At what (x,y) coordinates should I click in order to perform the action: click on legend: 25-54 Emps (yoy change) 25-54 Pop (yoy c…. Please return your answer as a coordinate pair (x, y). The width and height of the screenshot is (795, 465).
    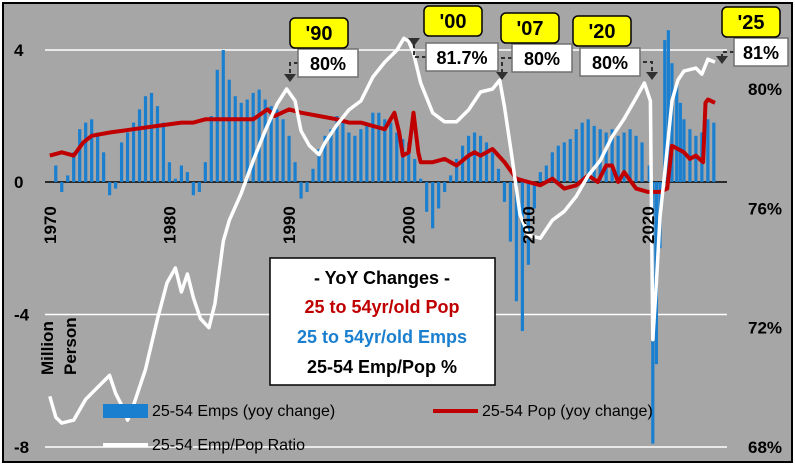
    Looking at the image, I should click on (378, 428).